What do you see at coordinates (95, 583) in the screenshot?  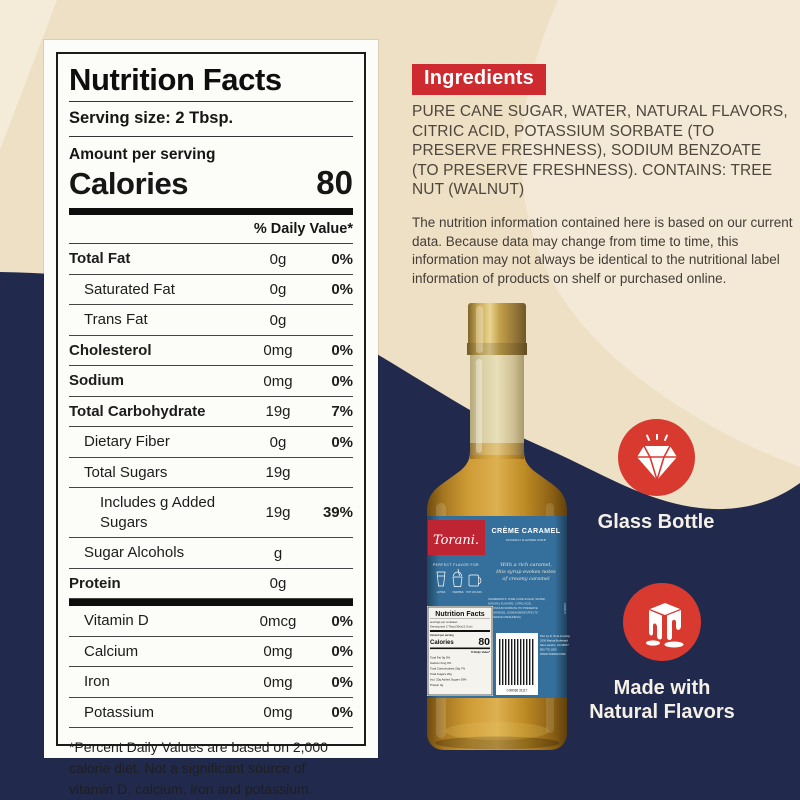 I see `nutrient-name: Protein` at bounding box center [95, 583].